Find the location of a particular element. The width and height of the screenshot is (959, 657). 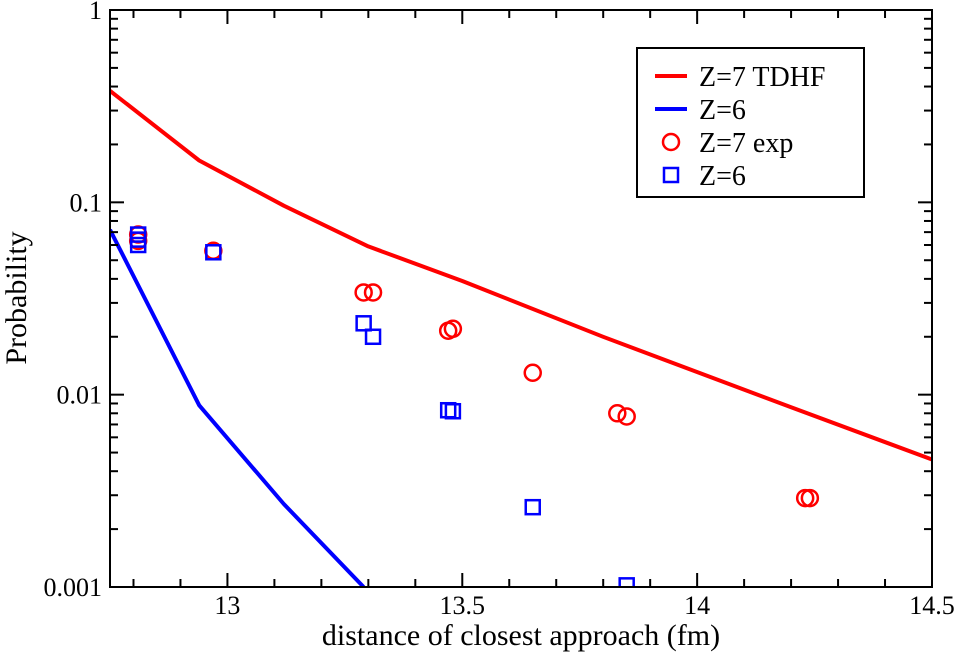

y-tick-label: 1 is located at coordinates (95, 12).